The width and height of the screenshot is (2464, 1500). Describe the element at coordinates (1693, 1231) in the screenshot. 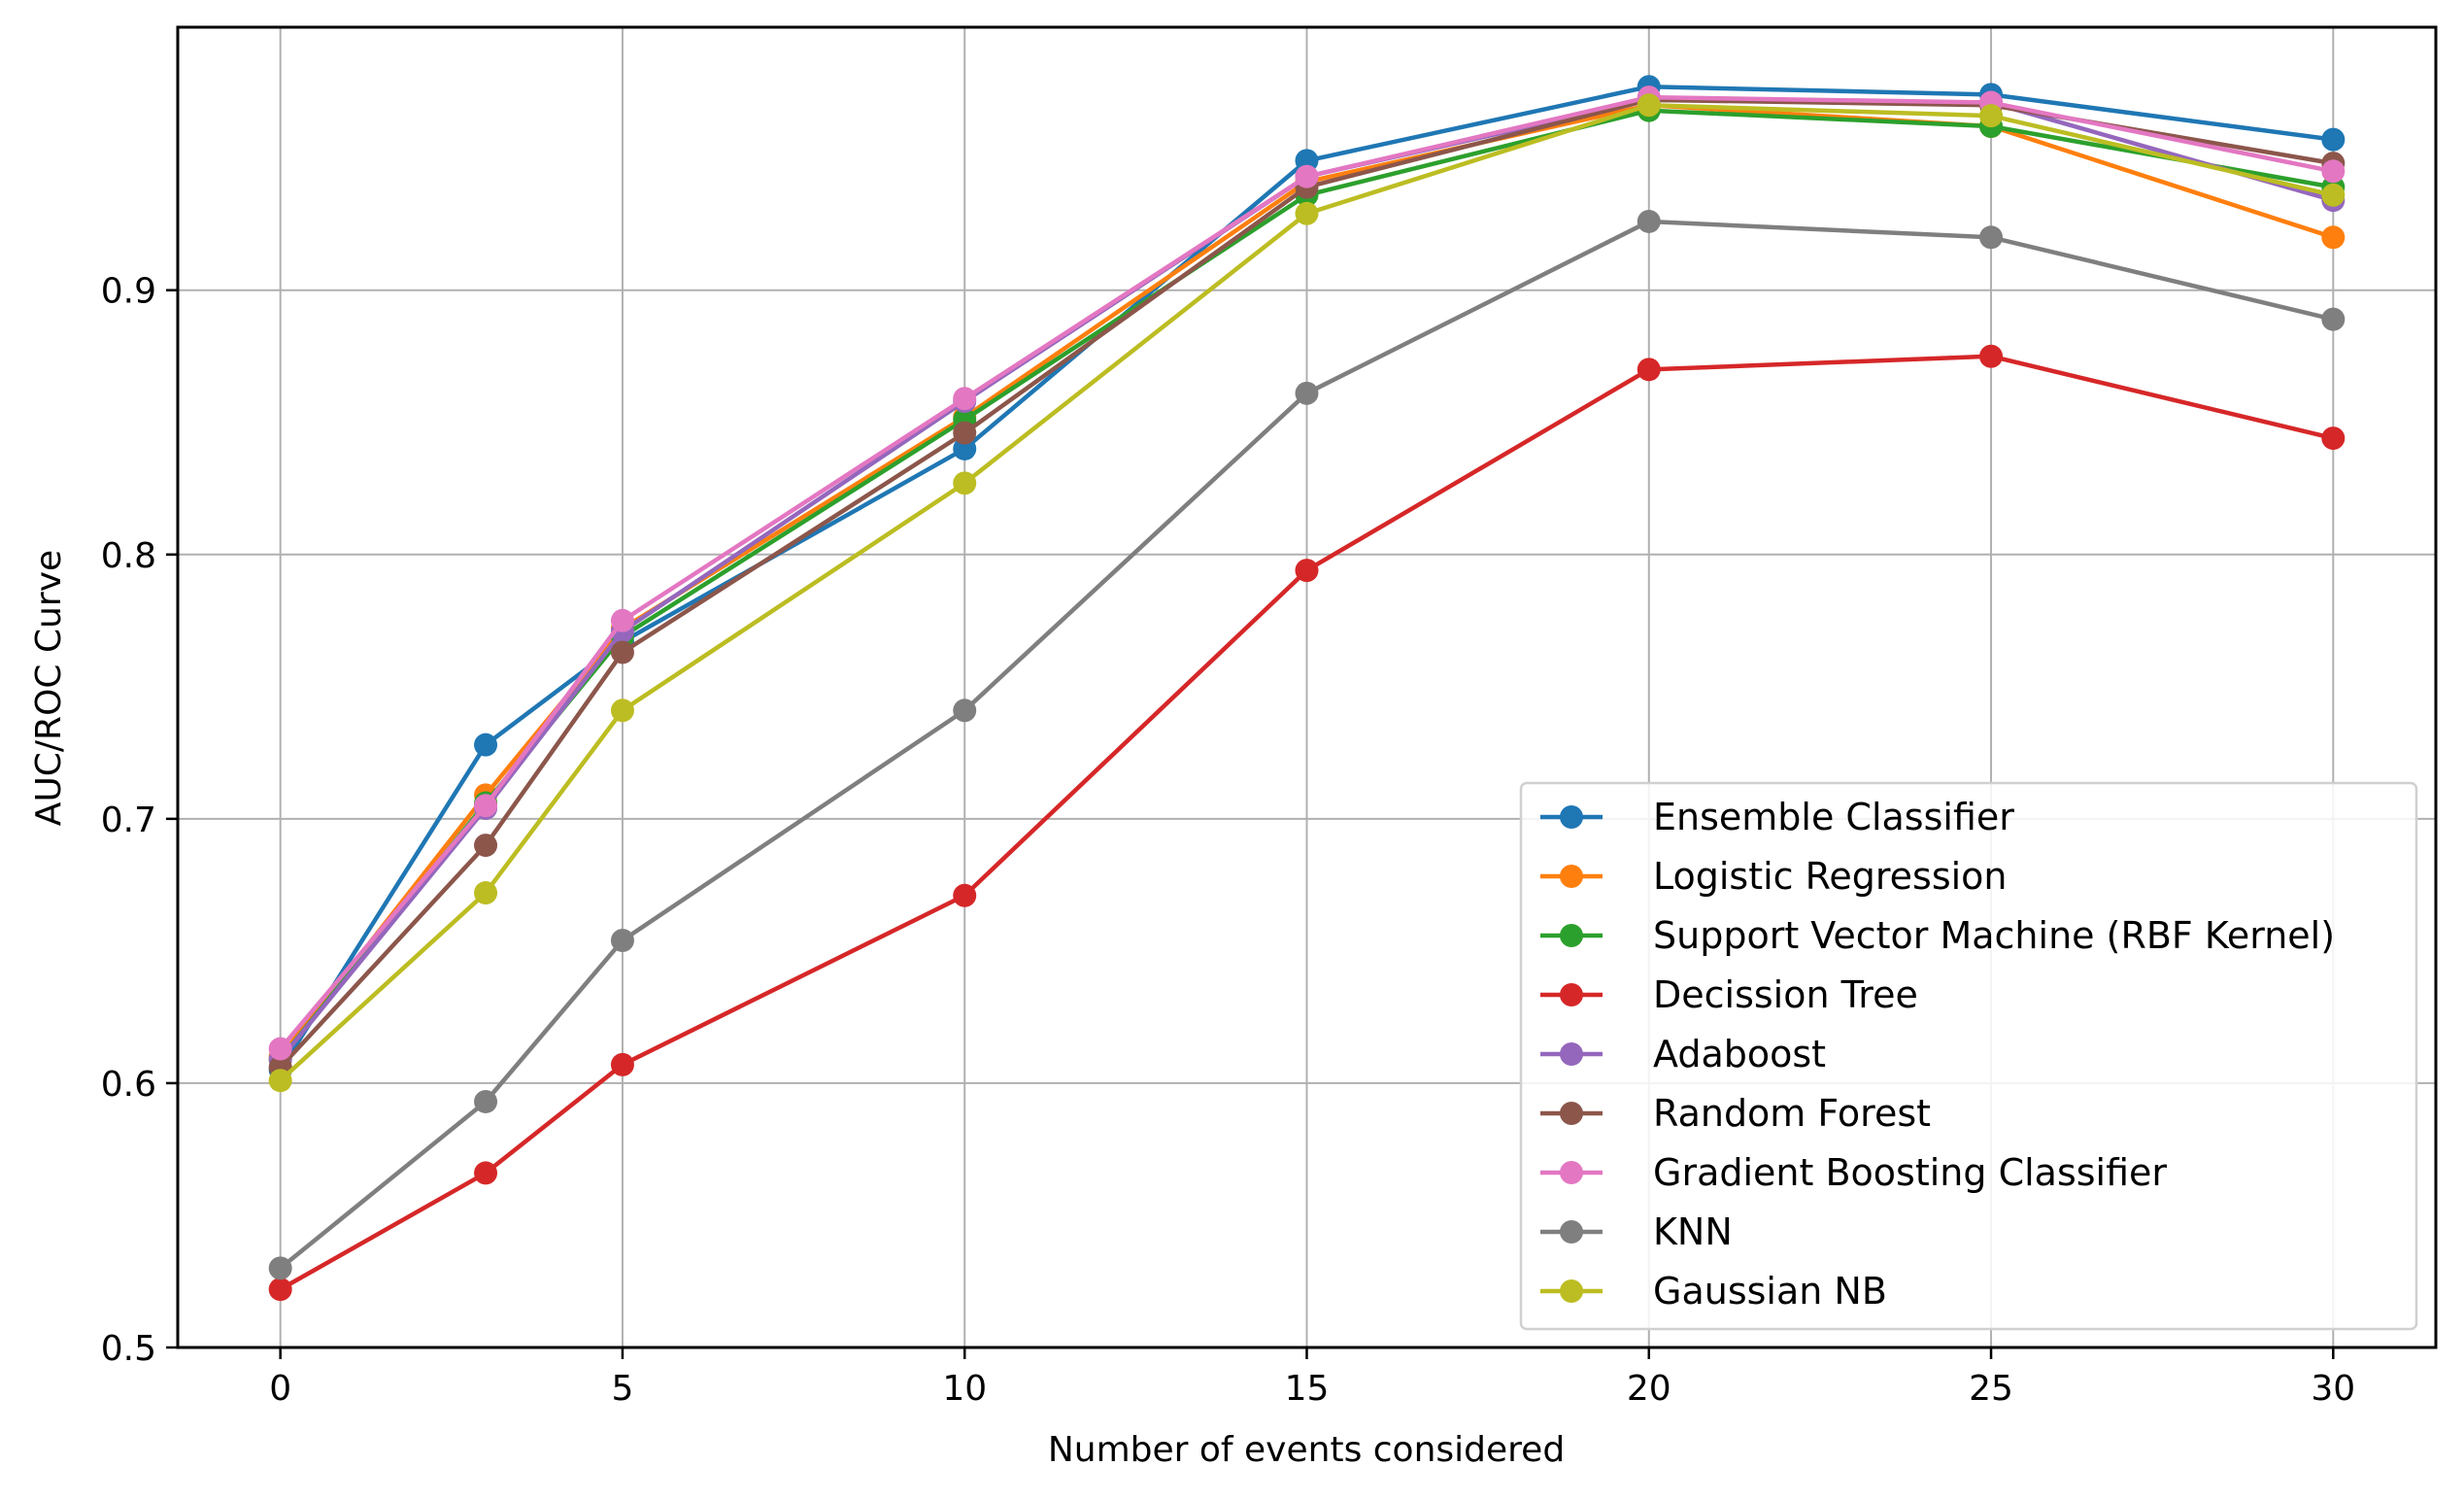

I see `legend-label: KNN` at that location.